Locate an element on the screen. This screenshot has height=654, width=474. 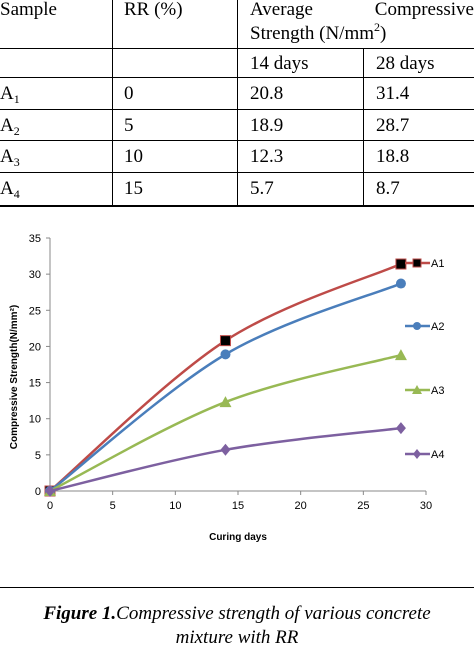
legend-label-a4: A4 is located at coordinates (437, 455).